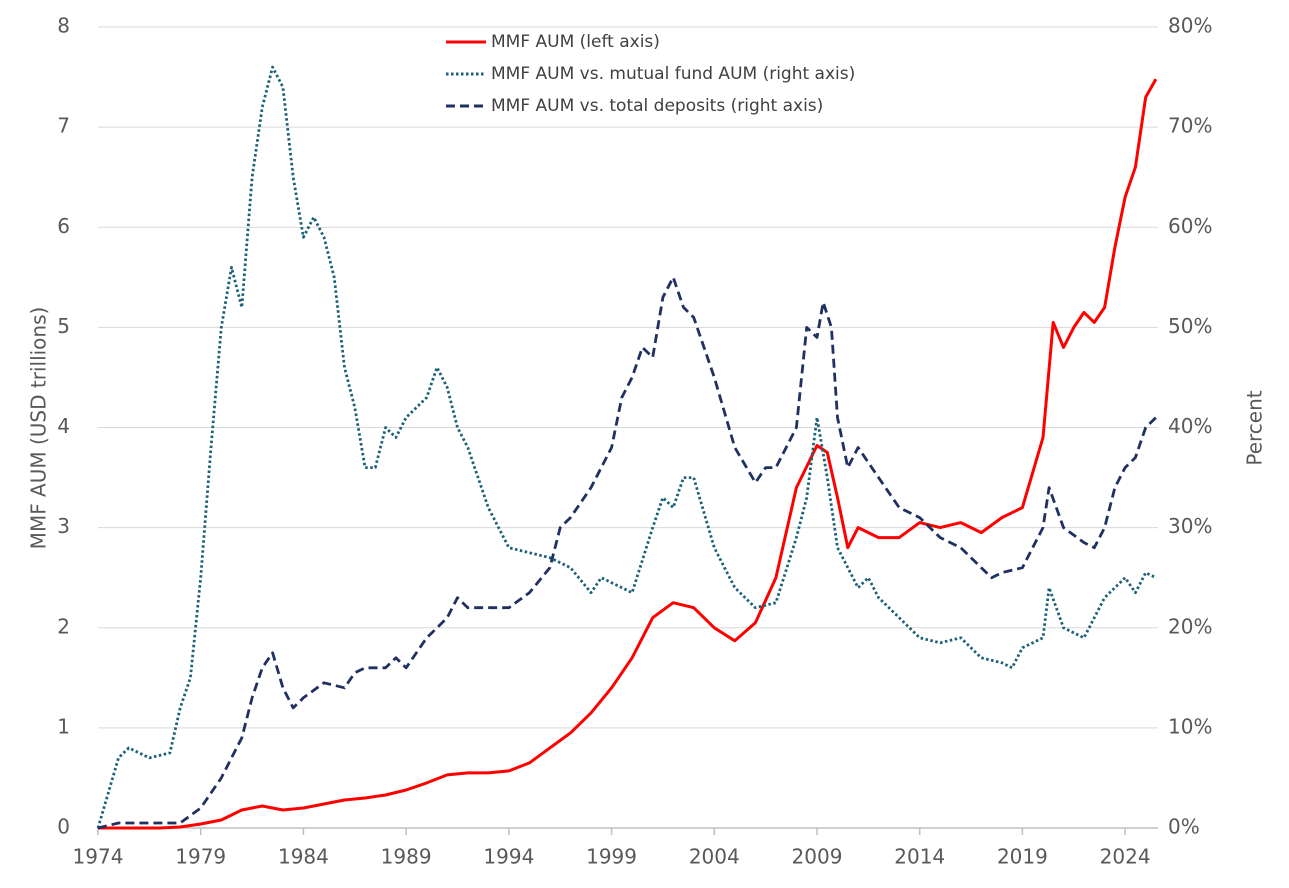  What do you see at coordinates (63, 626) in the screenshot?
I see `y-tick-label: 2` at bounding box center [63, 626].